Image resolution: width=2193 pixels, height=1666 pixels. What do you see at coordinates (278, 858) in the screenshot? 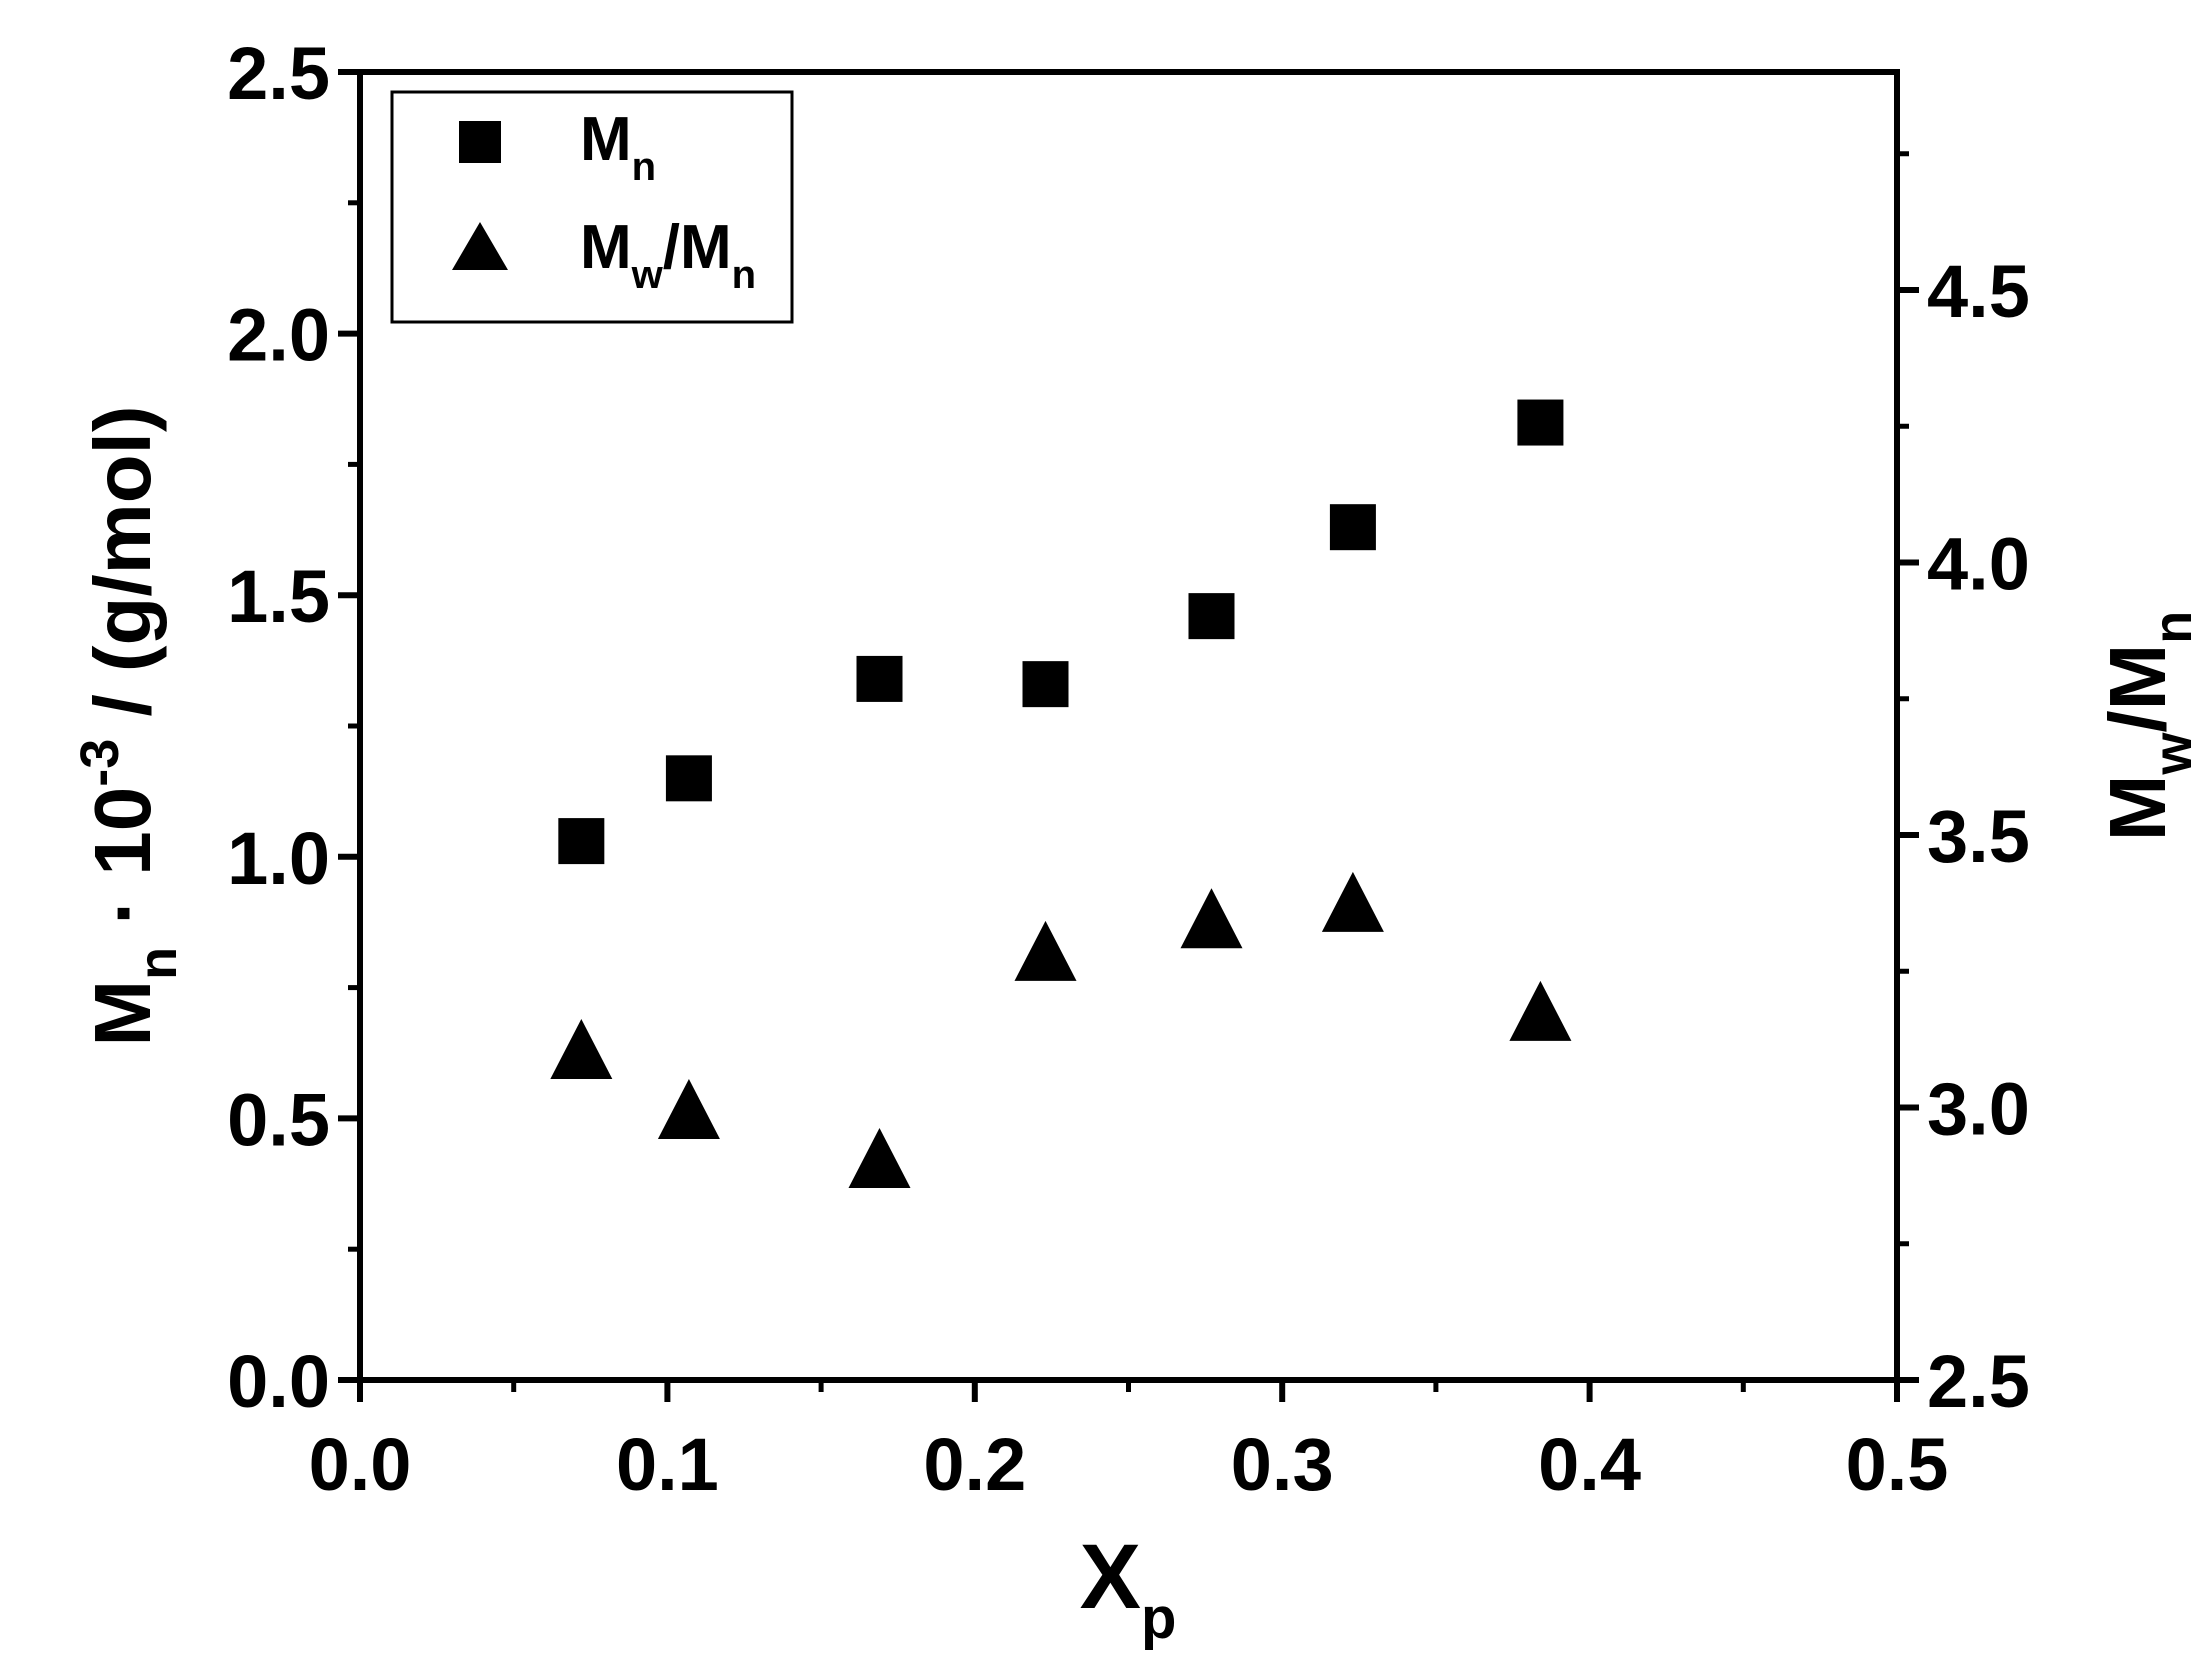
I see `y-left-tick-label: 1.0` at bounding box center [278, 858].